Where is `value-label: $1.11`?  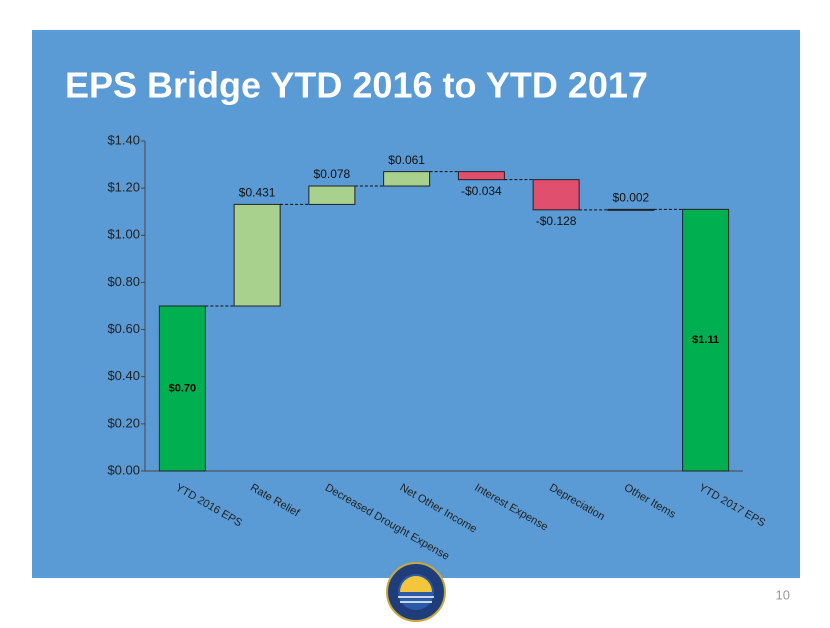 value-label: $1.11 is located at coordinates (705, 340).